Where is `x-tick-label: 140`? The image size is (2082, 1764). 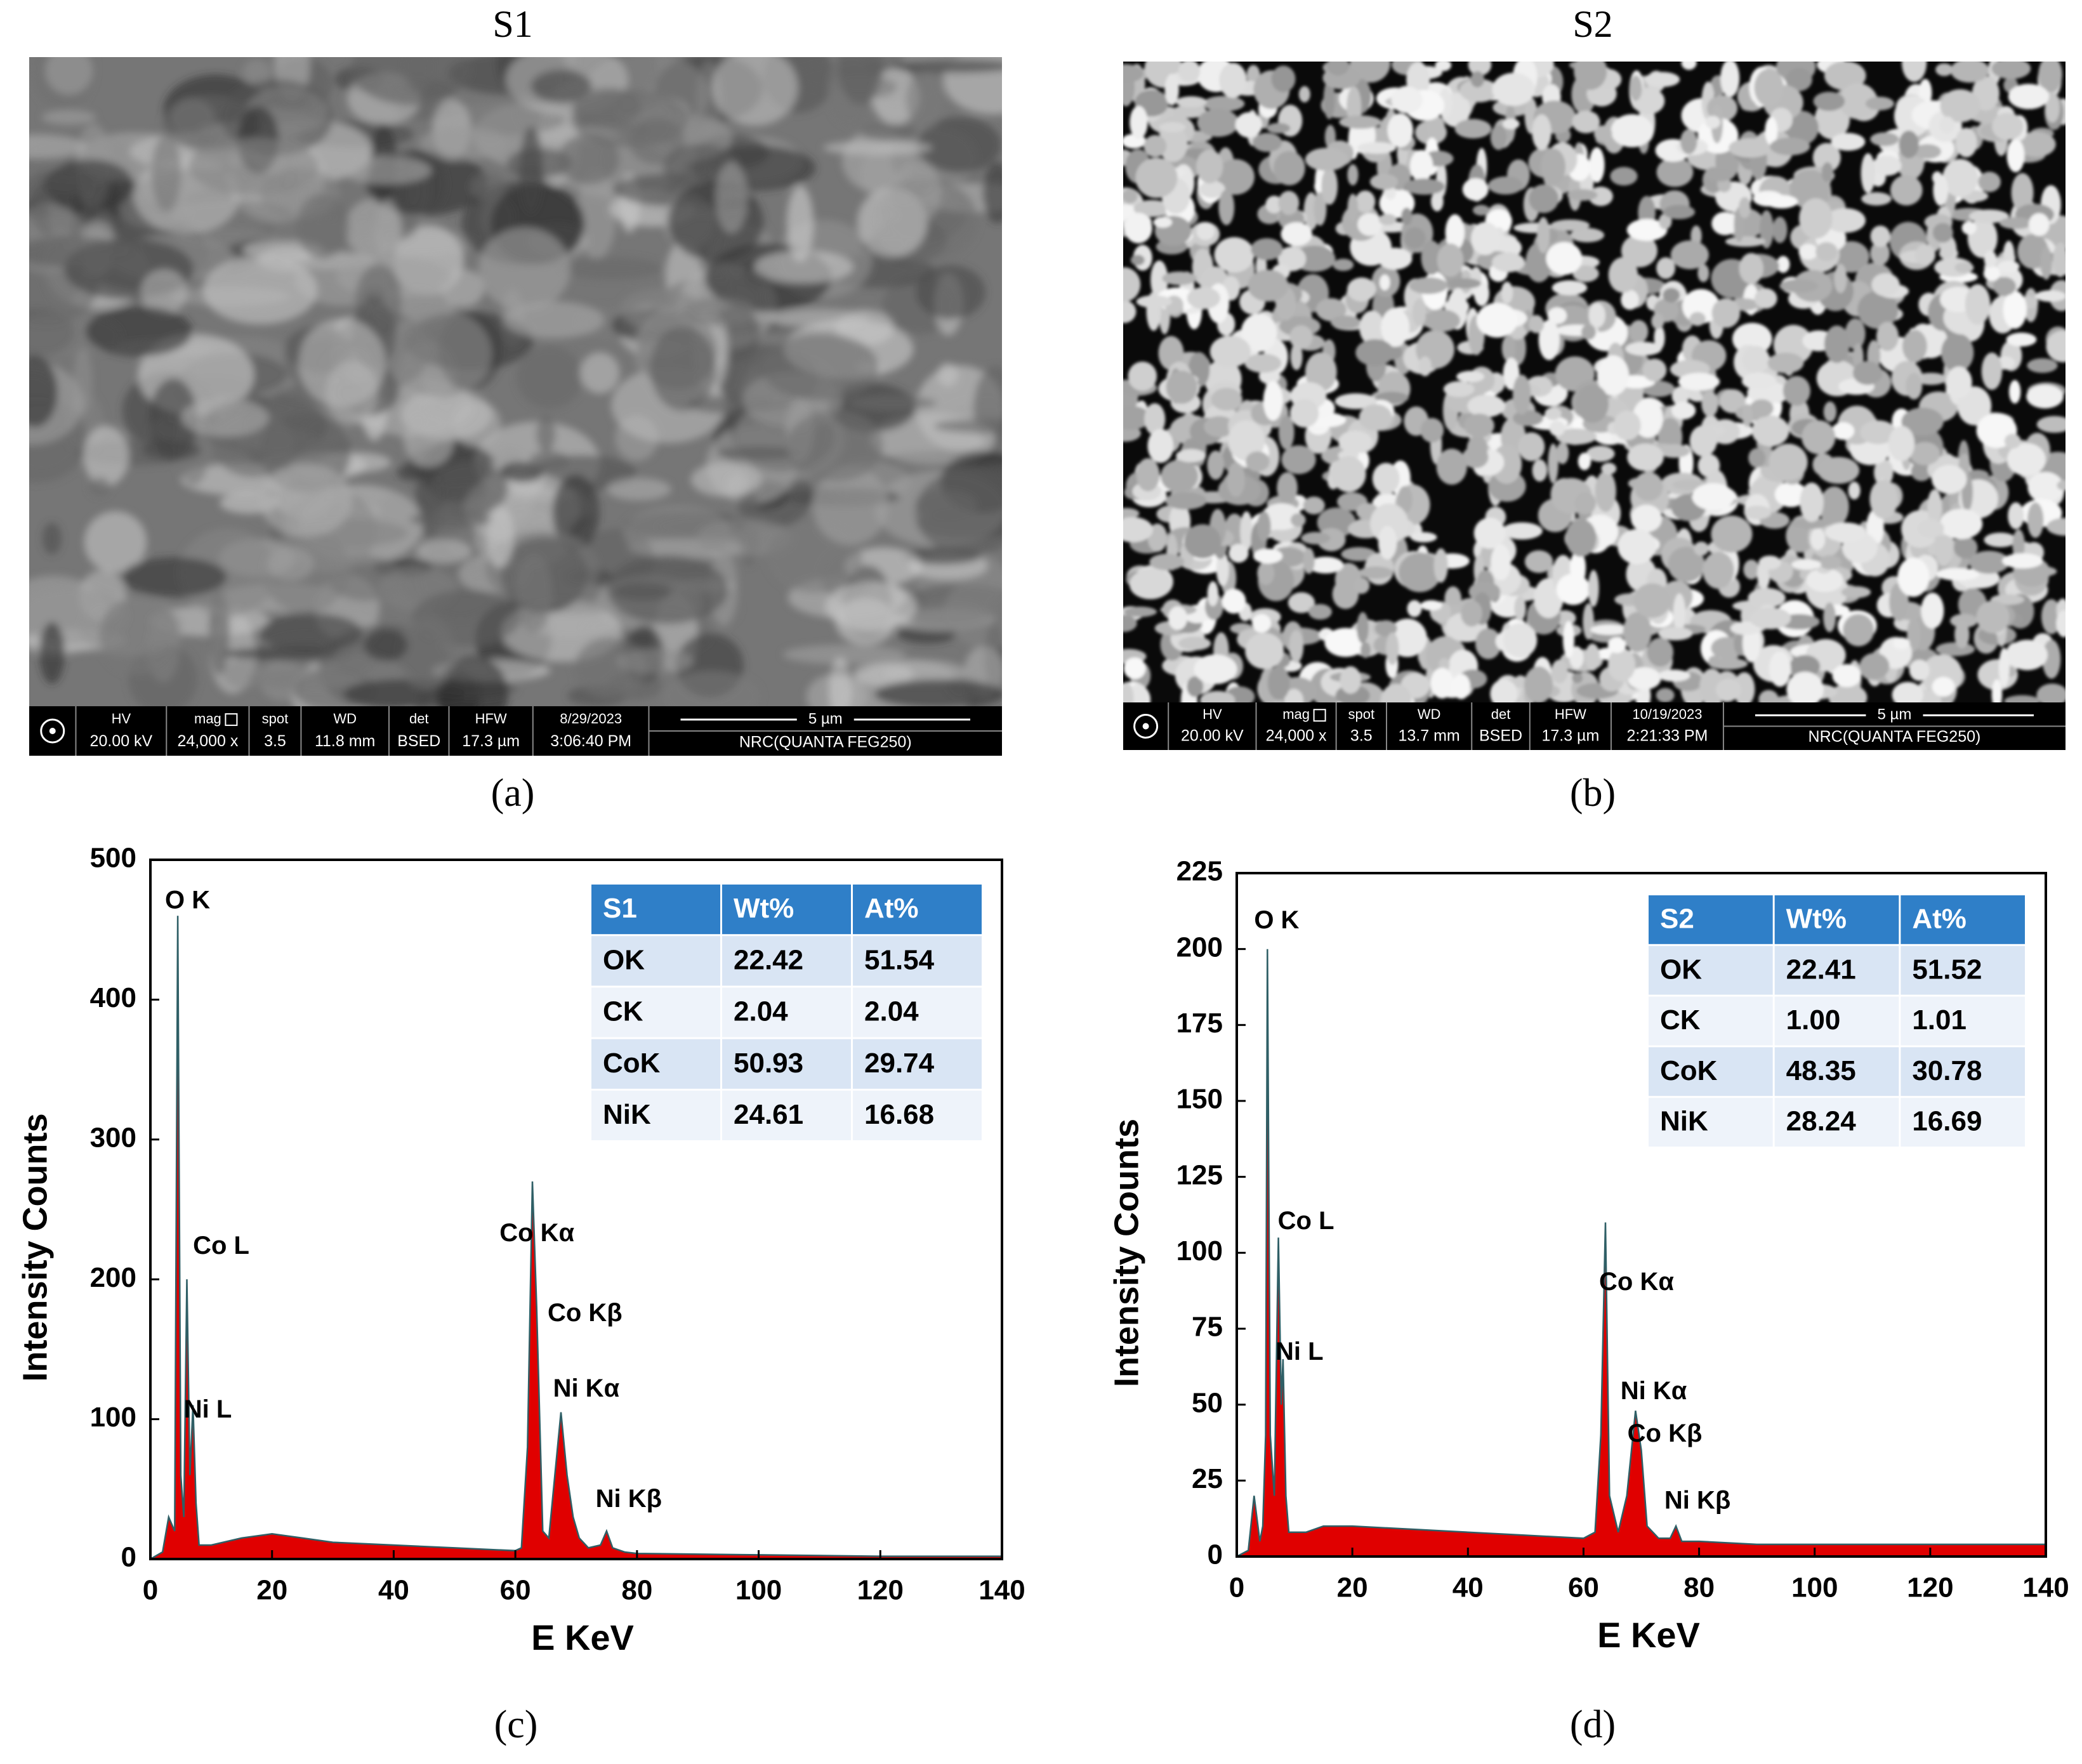
x-tick-label: 140 is located at coordinates (1001, 1590).